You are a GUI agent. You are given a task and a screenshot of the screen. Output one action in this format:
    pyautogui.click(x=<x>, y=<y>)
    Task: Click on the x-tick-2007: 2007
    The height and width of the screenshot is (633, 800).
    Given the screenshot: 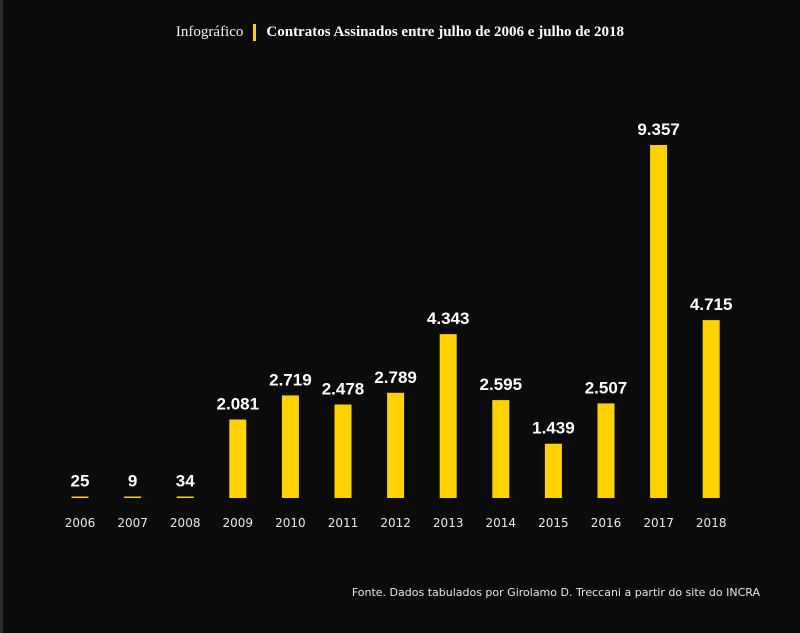 What is the action you would take?
    pyautogui.click(x=132, y=523)
    